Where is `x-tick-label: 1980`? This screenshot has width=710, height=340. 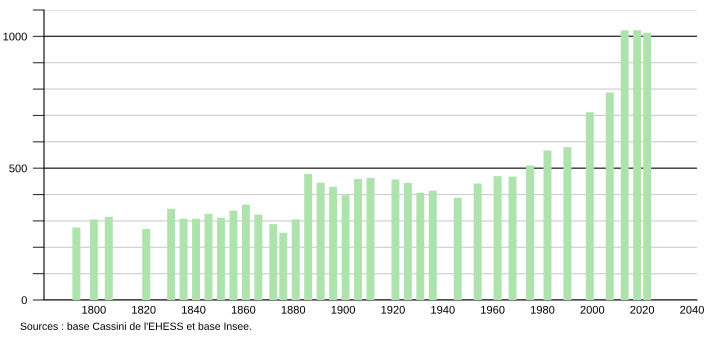
x-tick-label: 1980 is located at coordinates (542, 310).